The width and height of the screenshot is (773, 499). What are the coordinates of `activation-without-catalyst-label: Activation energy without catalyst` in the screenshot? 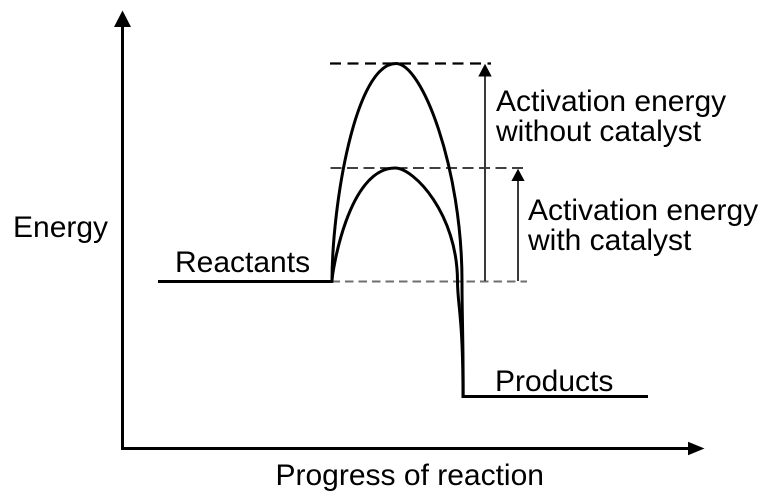 It's located at (611, 117).